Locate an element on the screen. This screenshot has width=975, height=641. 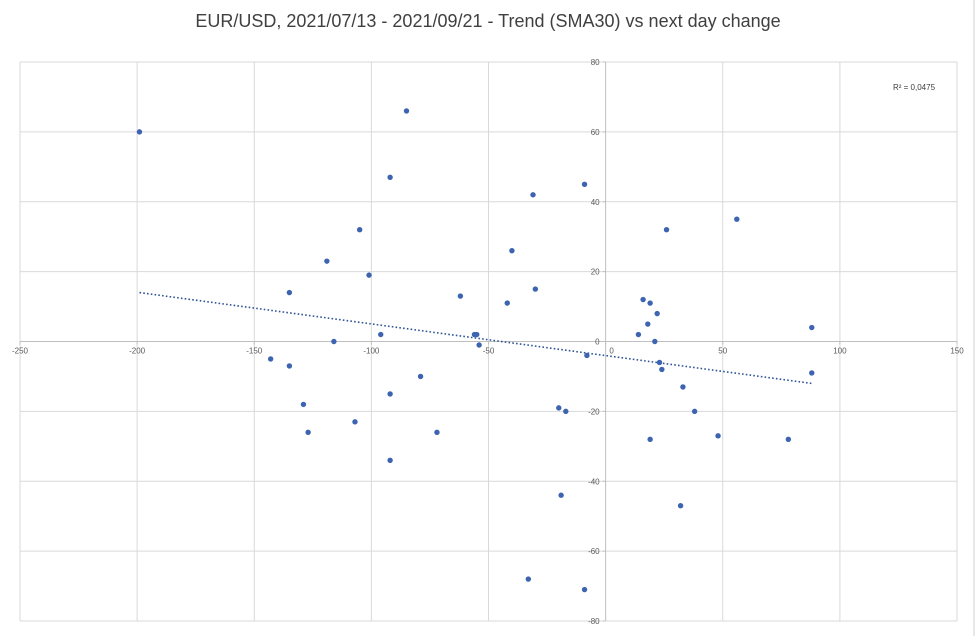
trendline is located at coordinates (475, 338).